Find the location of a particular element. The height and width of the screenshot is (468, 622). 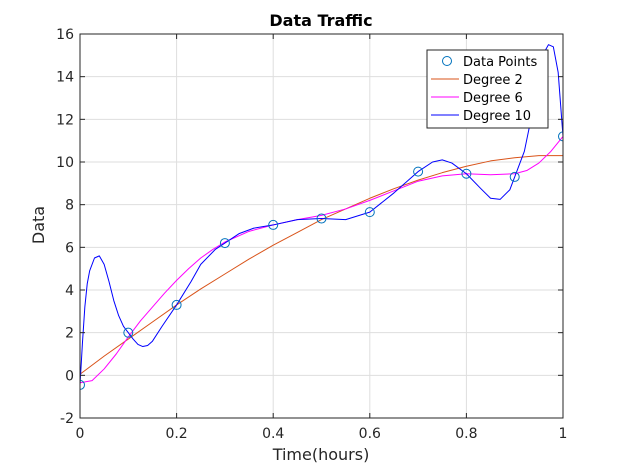

x-axis-label: Time(hours) is located at coordinates (321, 454).